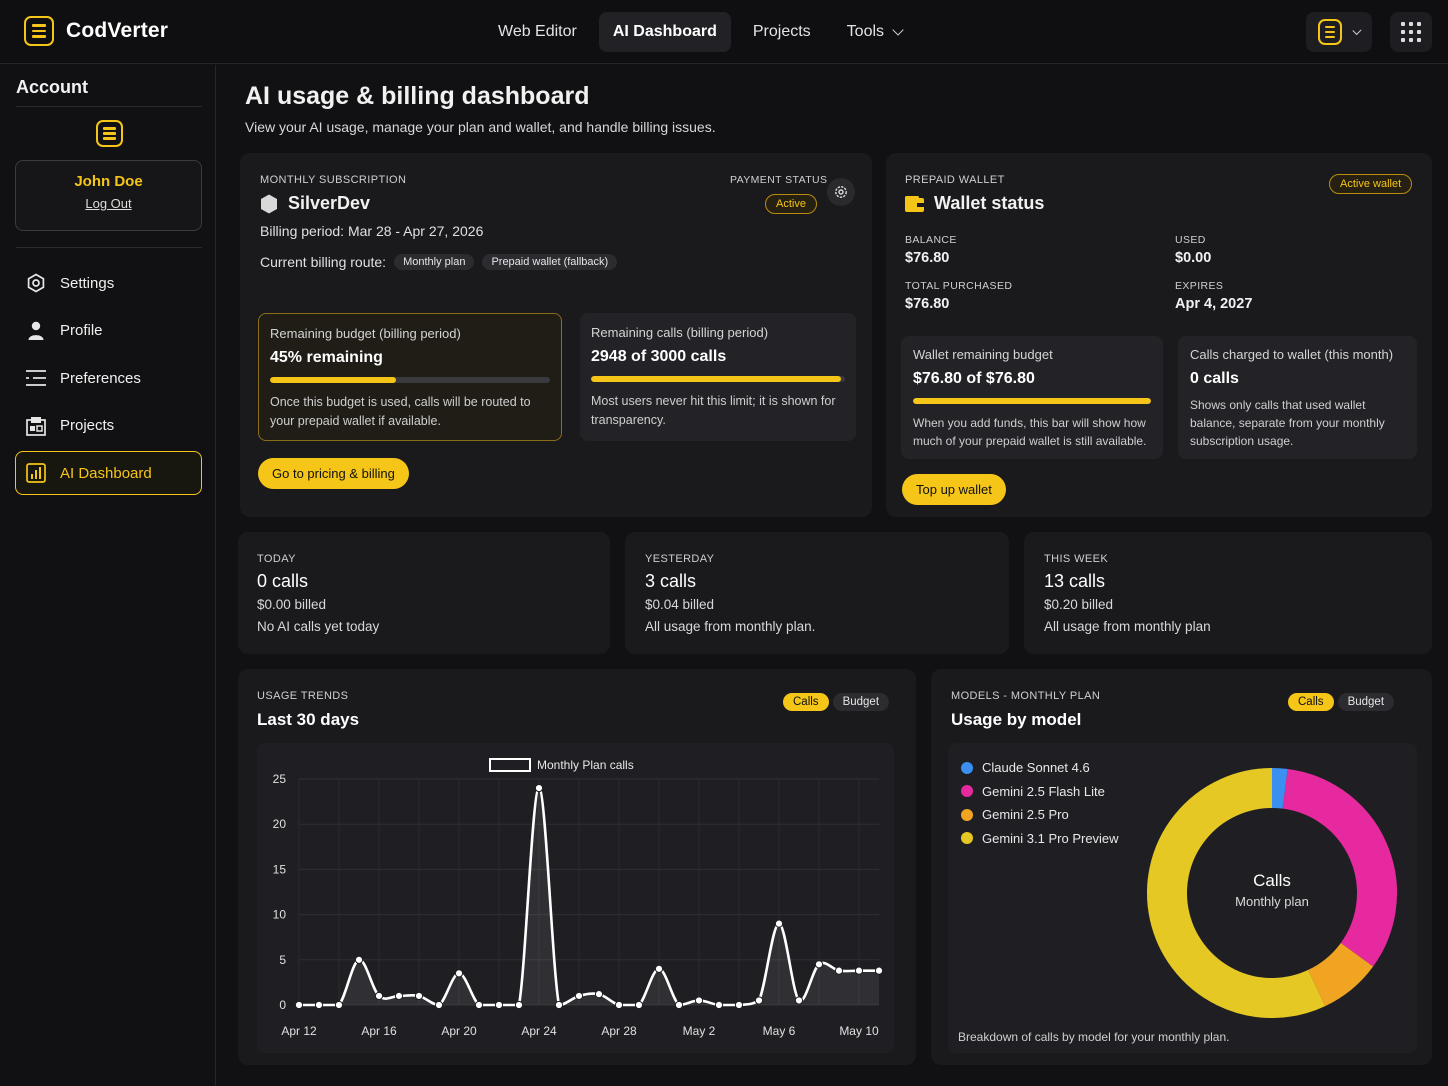 This screenshot has height=1086, width=1448. I want to click on nav-web-editor: Web Editor, so click(537, 32).